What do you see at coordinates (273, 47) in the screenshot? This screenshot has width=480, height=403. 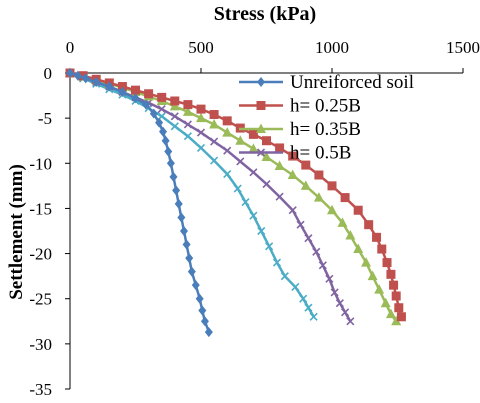 I see `x-tick-labels: 0 500 1000 1500` at bounding box center [273, 47].